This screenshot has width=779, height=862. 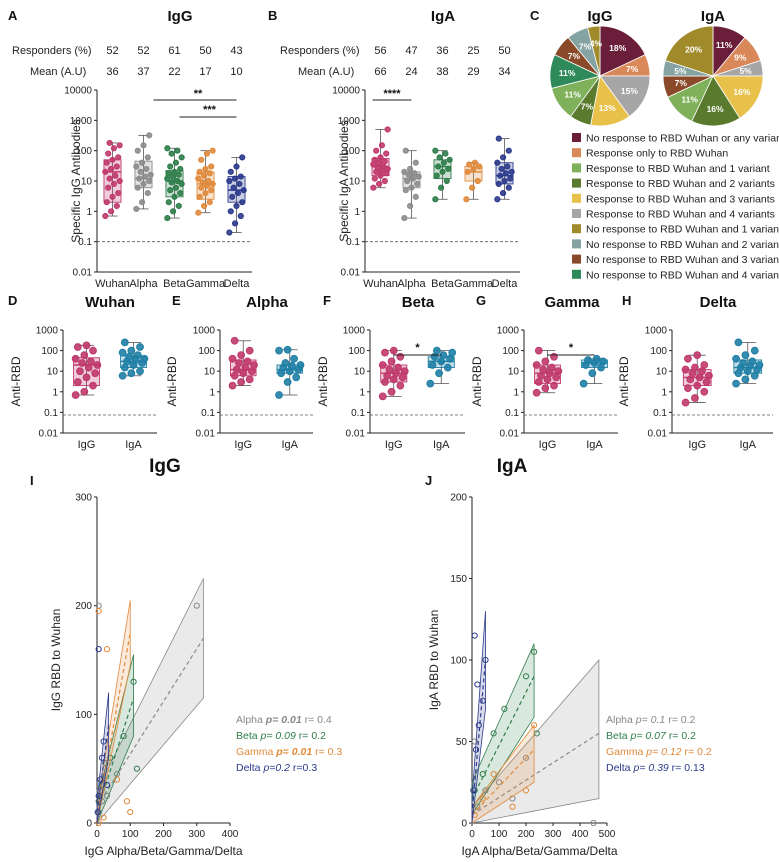 What do you see at coordinates (354, 331) in the screenshot?
I see `y-tick-label: 1000` at bounding box center [354, 331].